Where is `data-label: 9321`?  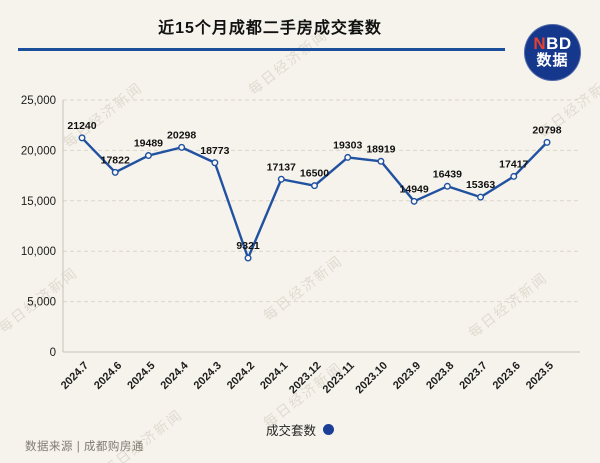 data-label: 9321 is located at coordinates (248, 246).